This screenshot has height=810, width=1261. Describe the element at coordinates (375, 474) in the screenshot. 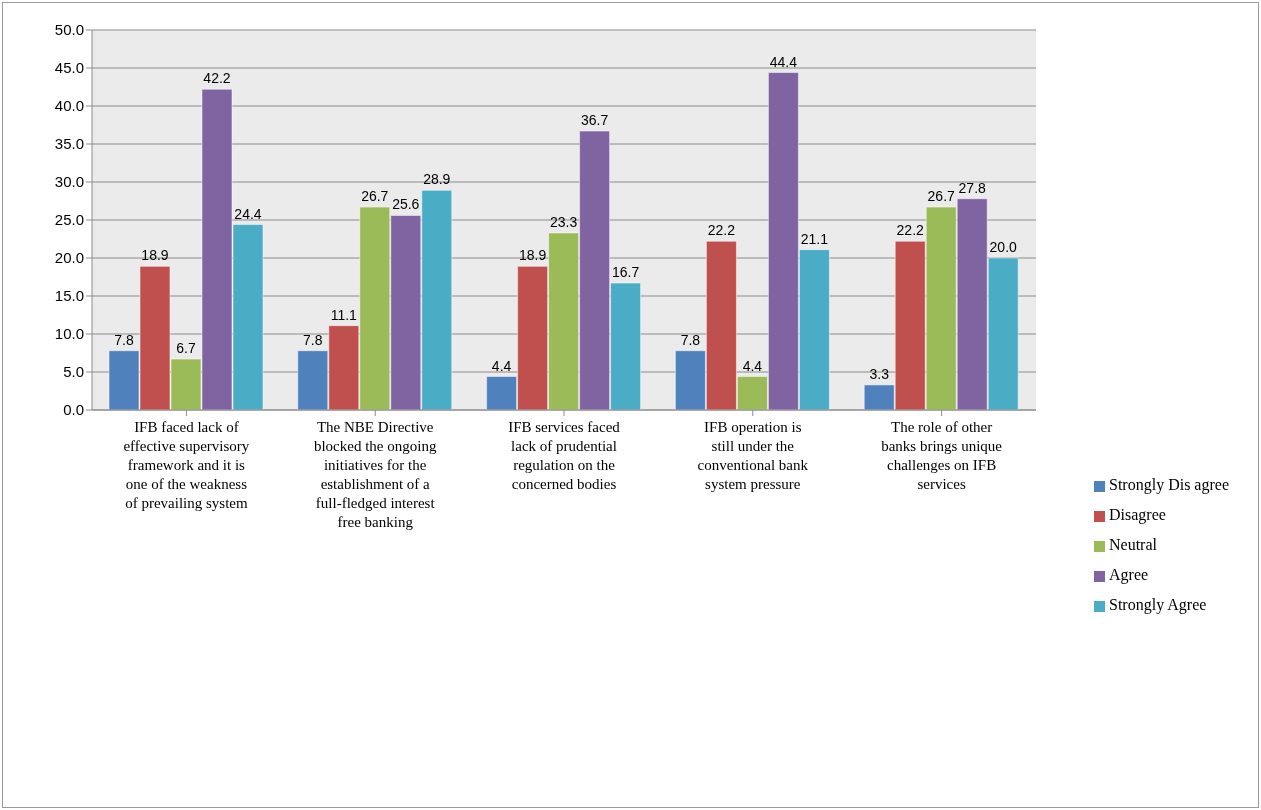

I see `x-tick-label: The NBE Directive blocked the ongoing initiatives for the establishment of a full-fledged interest free banking` at that location.